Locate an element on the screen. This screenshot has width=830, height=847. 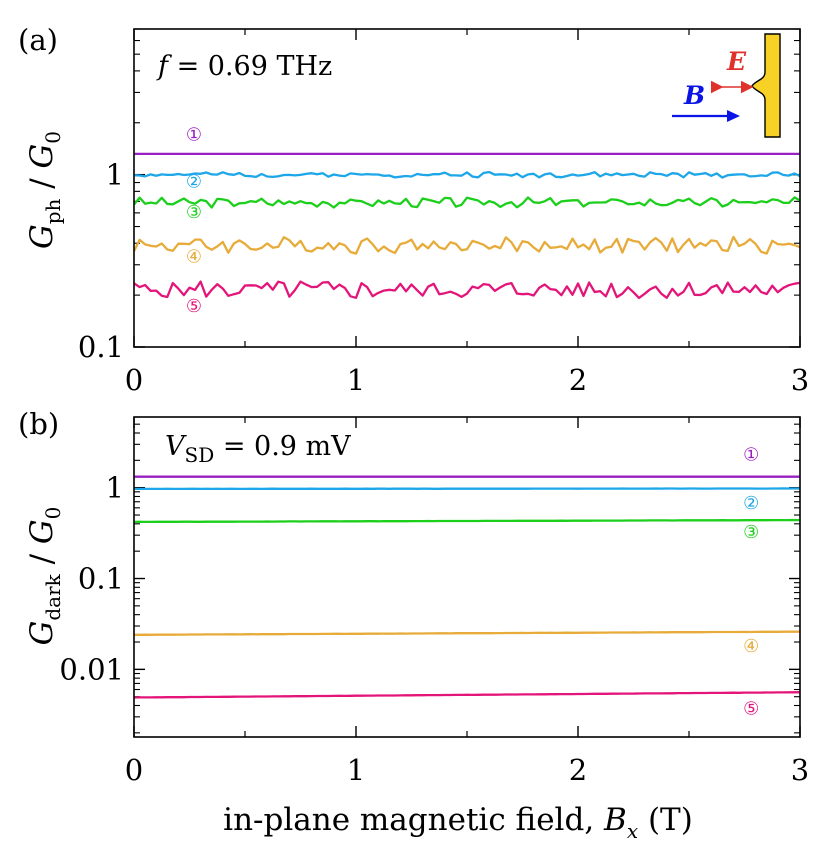
B-arrowhead is located at coordinates (733, 116).